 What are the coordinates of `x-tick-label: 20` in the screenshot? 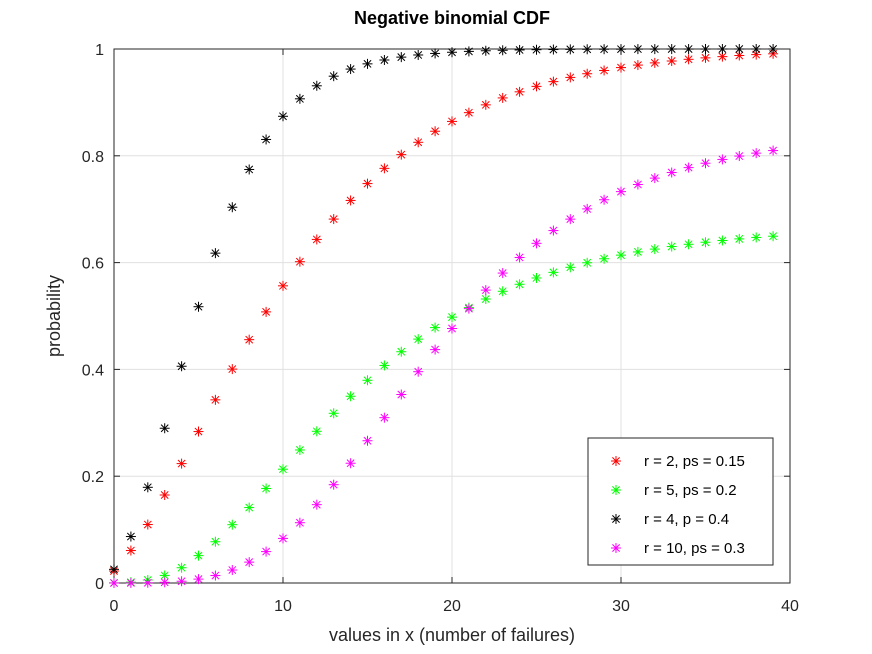 It's located at (452, 606).